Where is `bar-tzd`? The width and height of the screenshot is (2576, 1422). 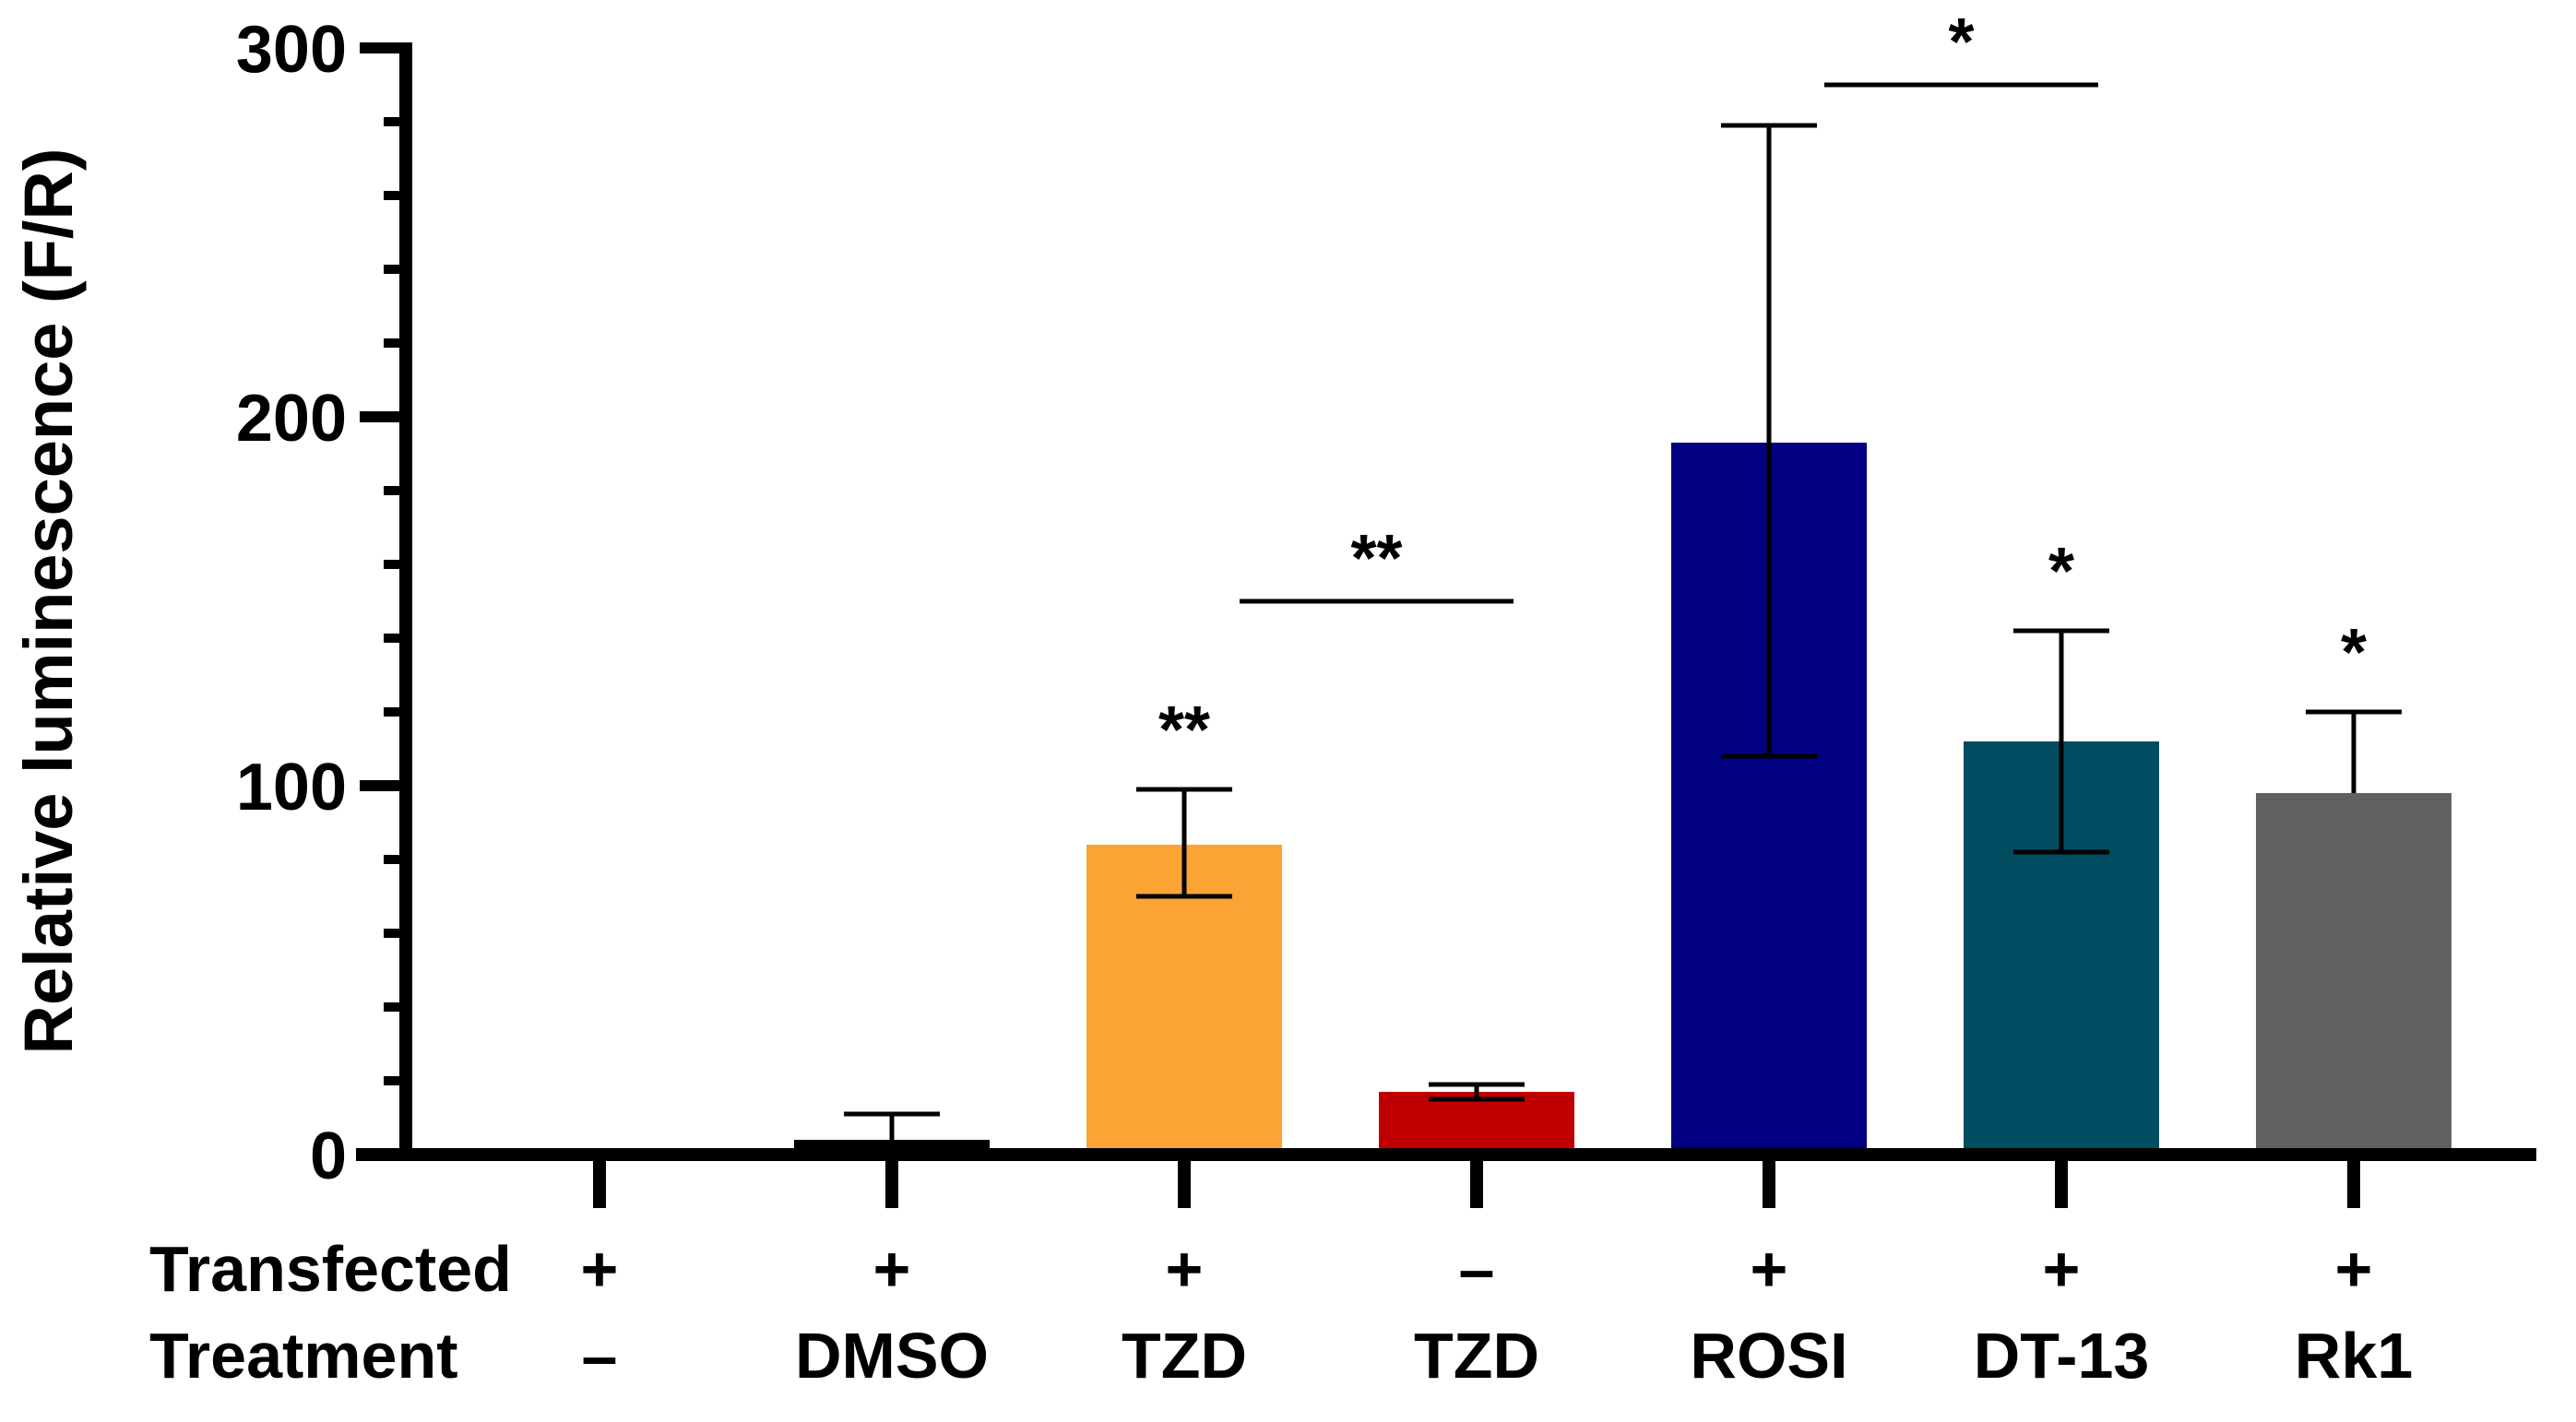
bar-tzd is located at coordinates (1476, 1124).